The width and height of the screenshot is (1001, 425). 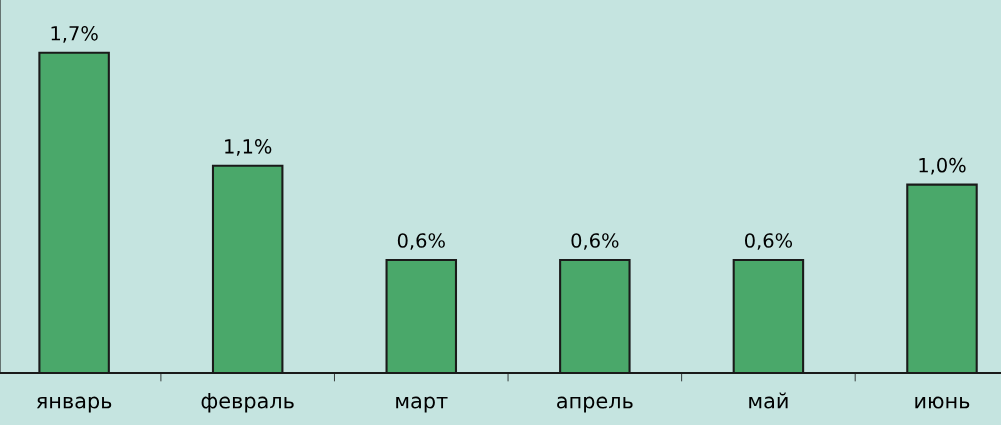 What do you see at coordinates (595, 404) in the screenshot?
I see `x-tick-label: апрель` at bounding box center [595, 404].